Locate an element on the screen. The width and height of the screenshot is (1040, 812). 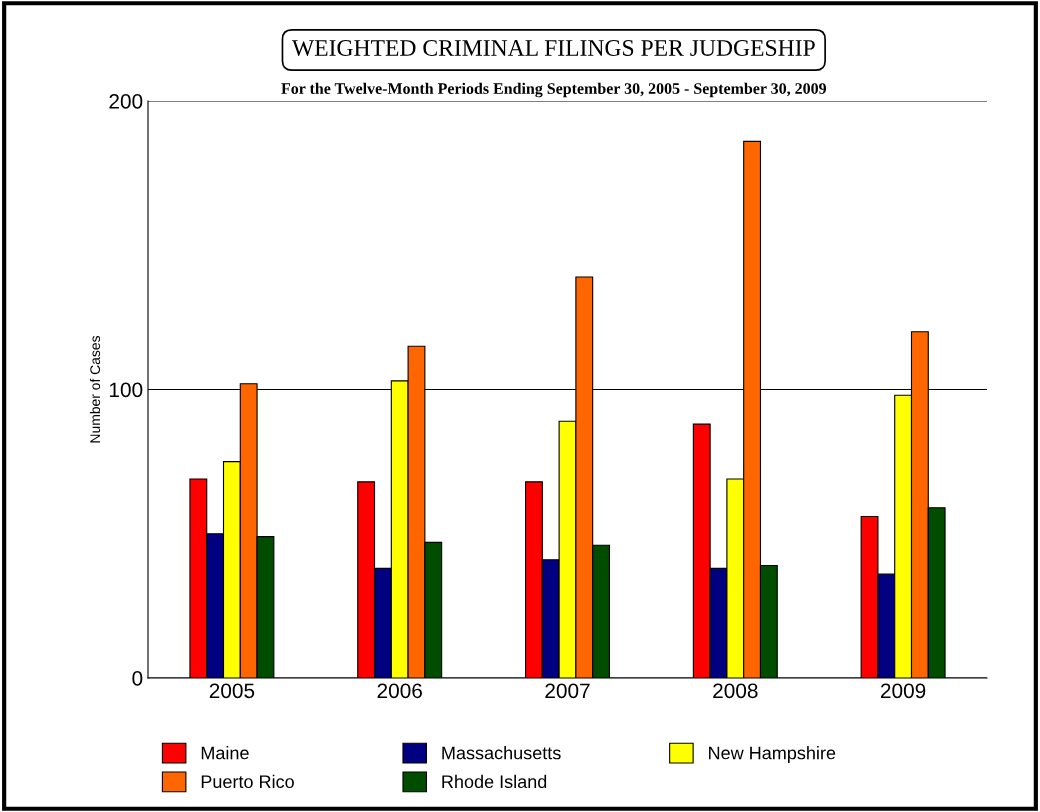
legend-label: Massachusetts is located at coordinates (501, 753).